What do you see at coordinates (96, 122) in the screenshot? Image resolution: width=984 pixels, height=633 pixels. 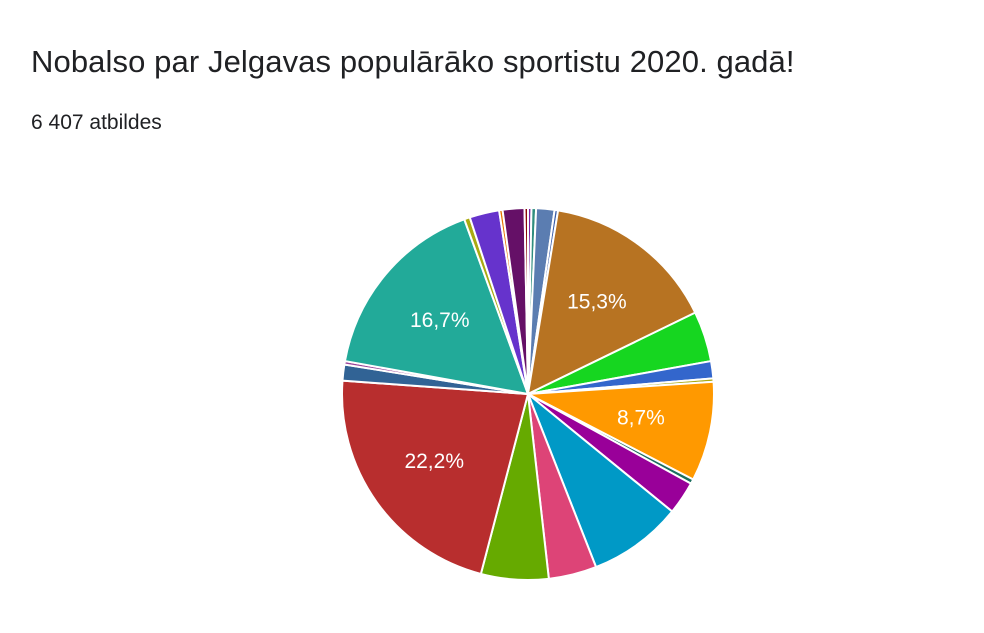 I see `response-count: 6 407 atbildes` at bounding box center [96, 122].